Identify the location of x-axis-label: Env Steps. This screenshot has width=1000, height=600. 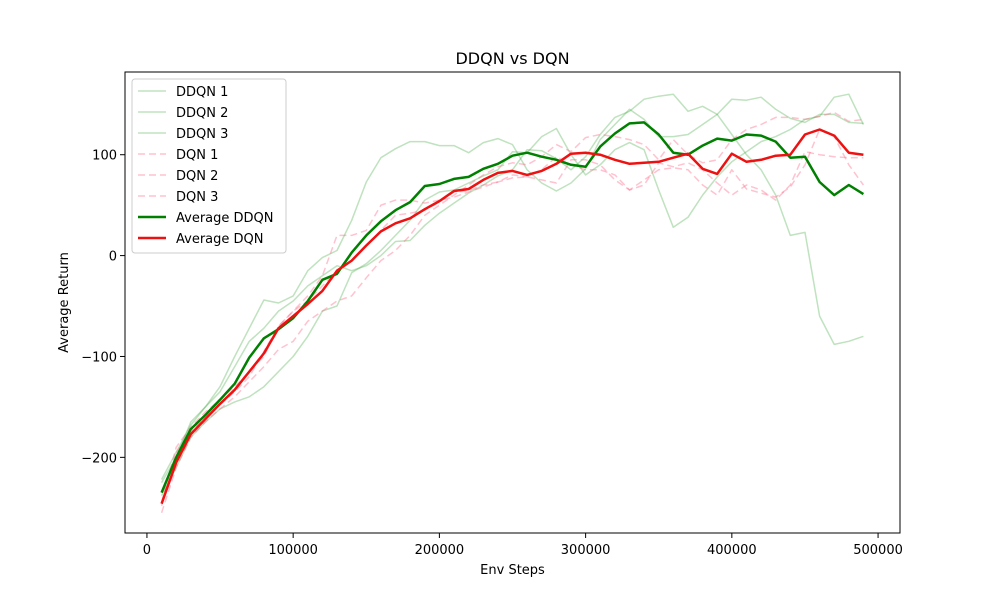
(512, 570).